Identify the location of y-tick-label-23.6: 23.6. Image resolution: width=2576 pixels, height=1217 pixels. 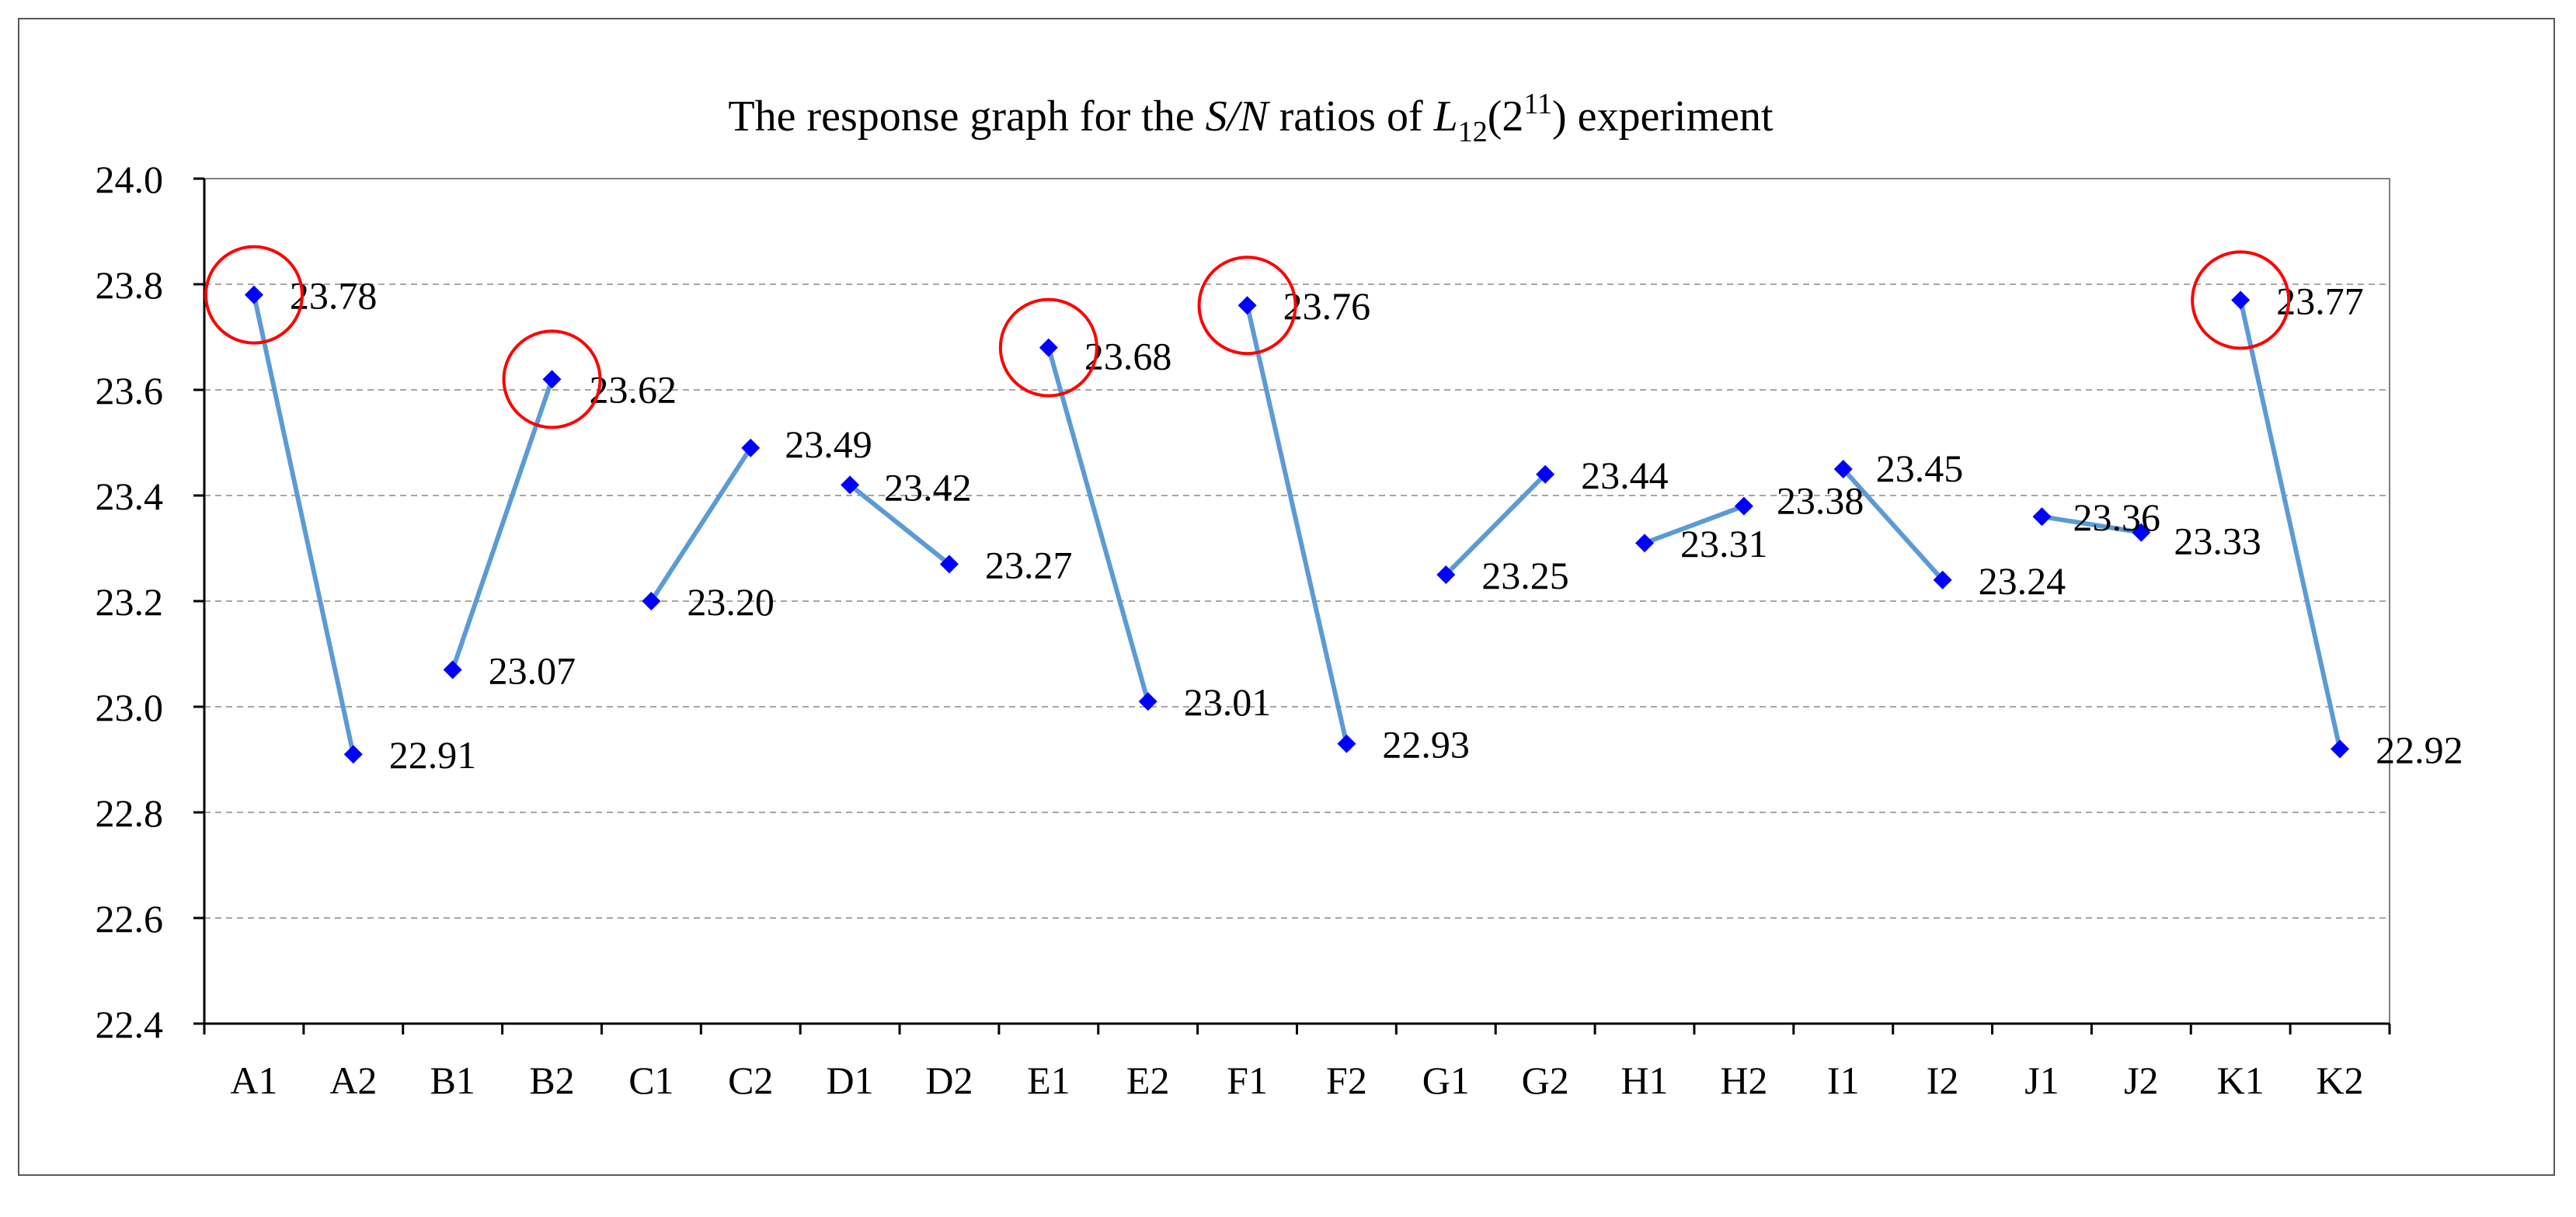
(130, 391).